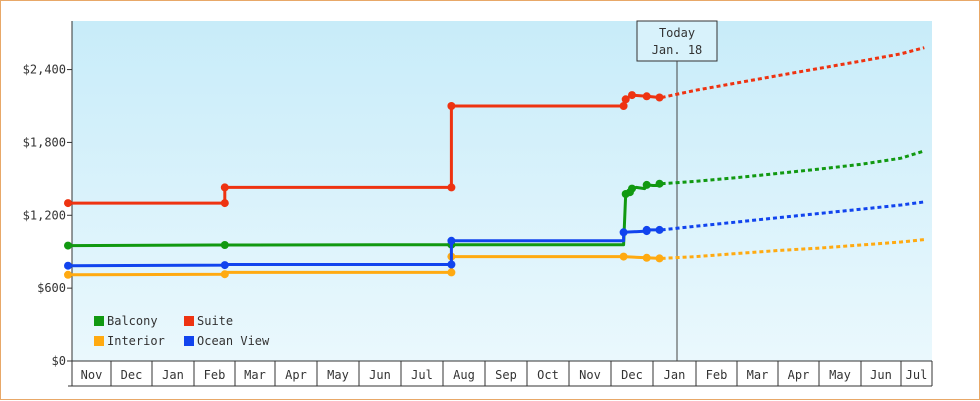 The width and height of the screenshot is (980, 401). I want to click on y-tick-label: $0, so click(59, 361).